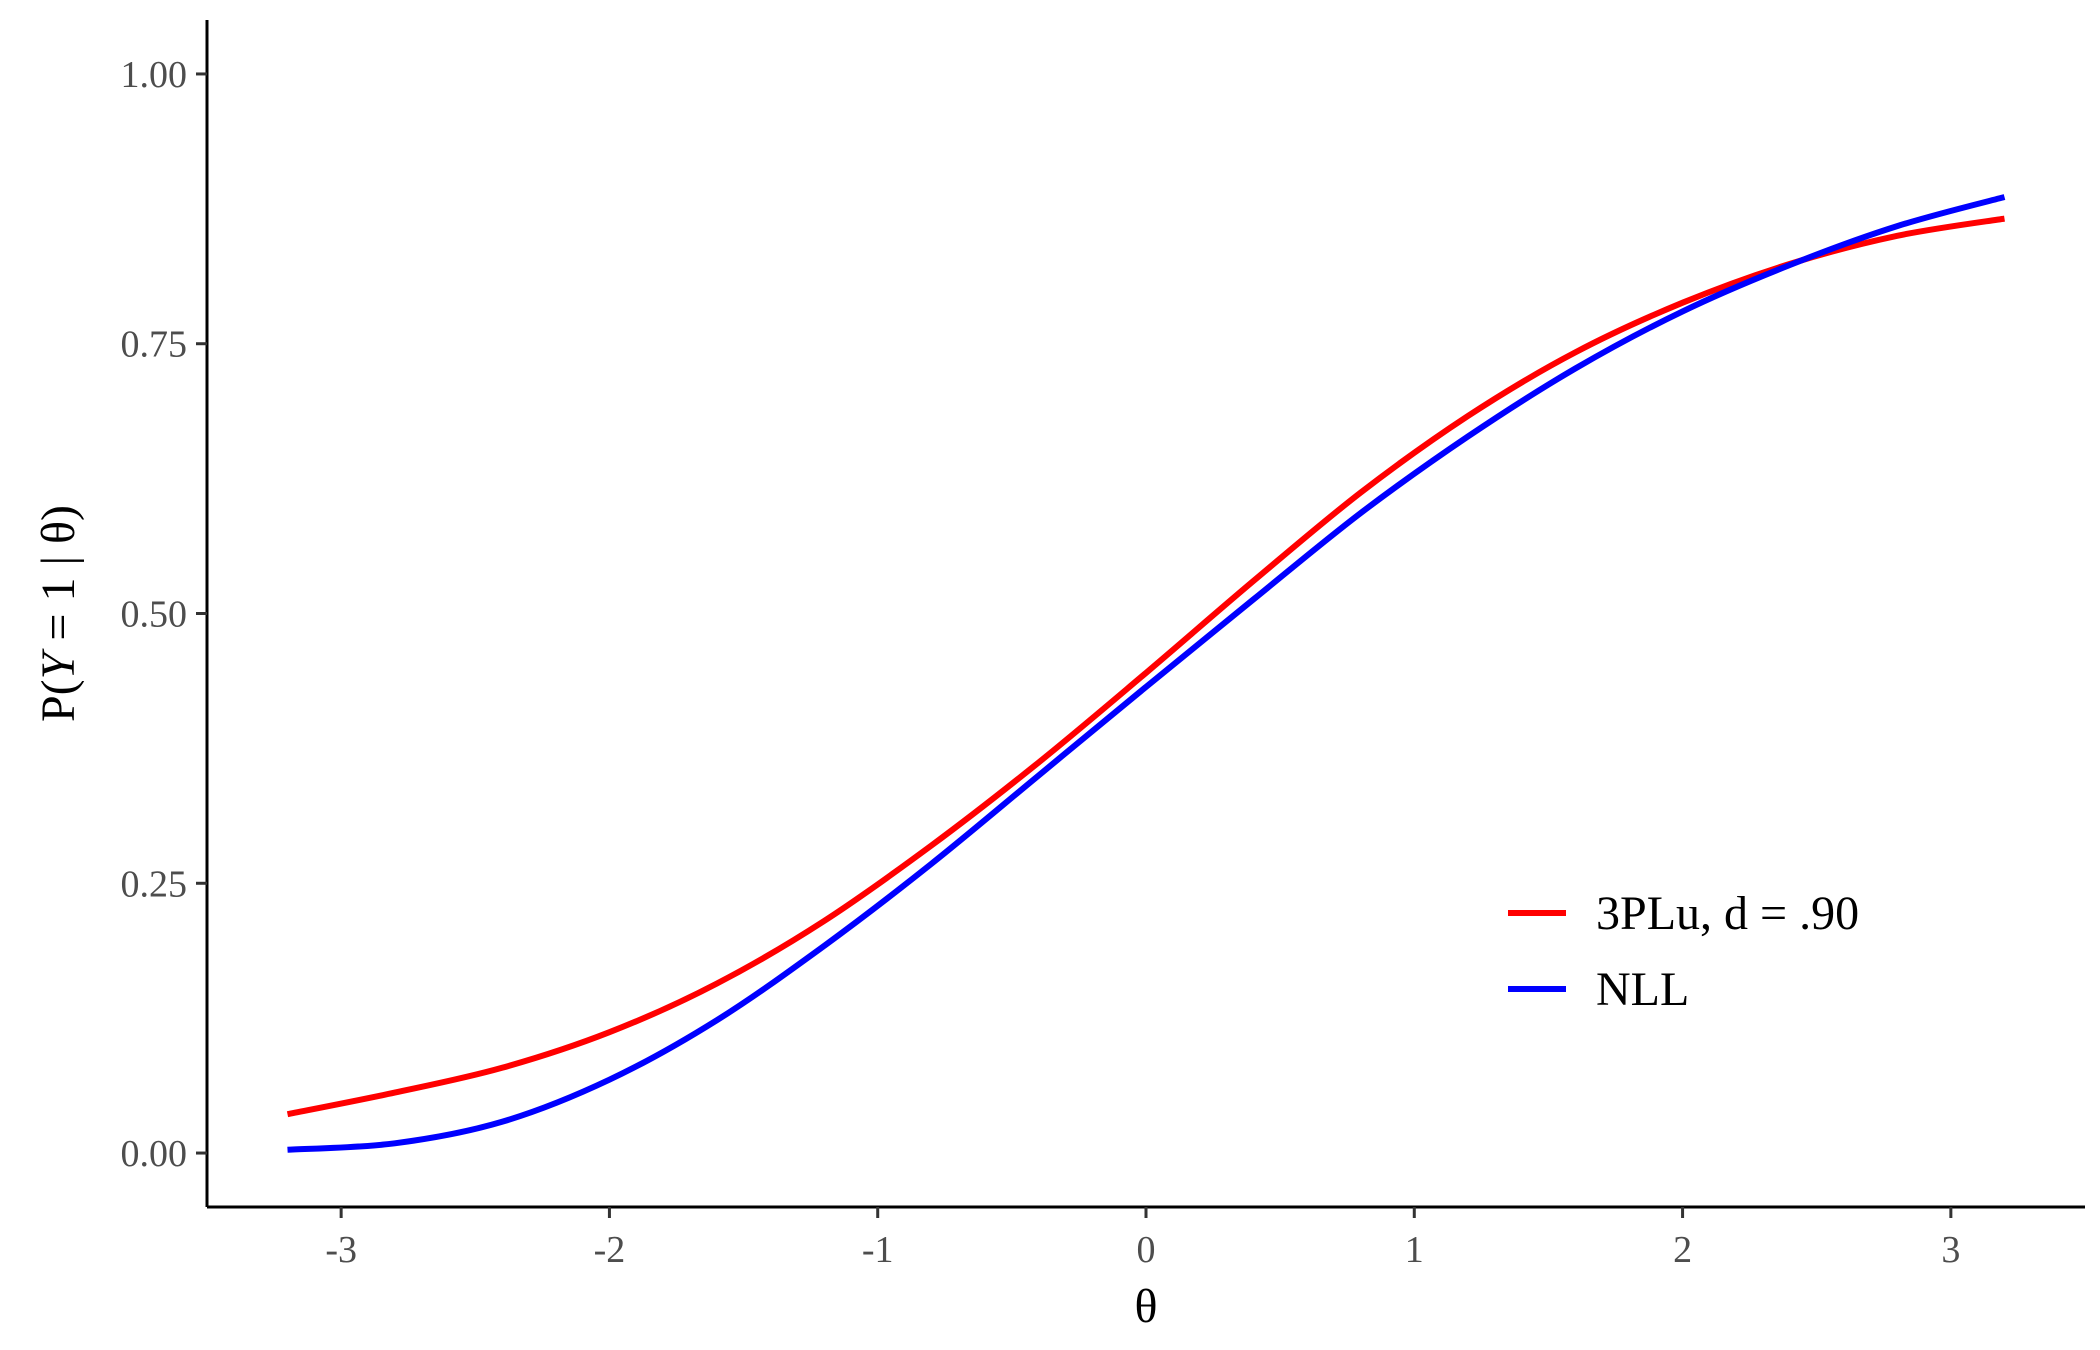 The height and width of the screenshot is (1350, 2100). What do you see at coordinates (58, 663) in the screenshot?
I see `y-axis-title-variable: Y` at bounding box center [58, 663].